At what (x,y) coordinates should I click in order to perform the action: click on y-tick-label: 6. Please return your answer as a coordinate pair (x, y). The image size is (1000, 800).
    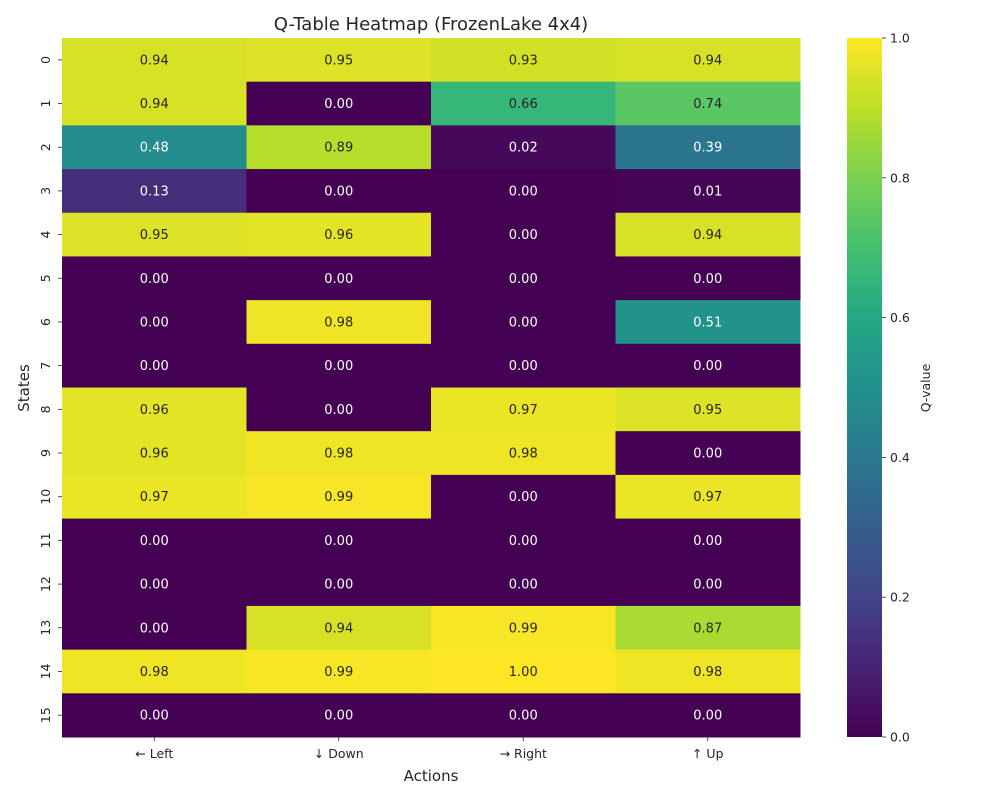
    Looking at the image, I should click on (45, 322).